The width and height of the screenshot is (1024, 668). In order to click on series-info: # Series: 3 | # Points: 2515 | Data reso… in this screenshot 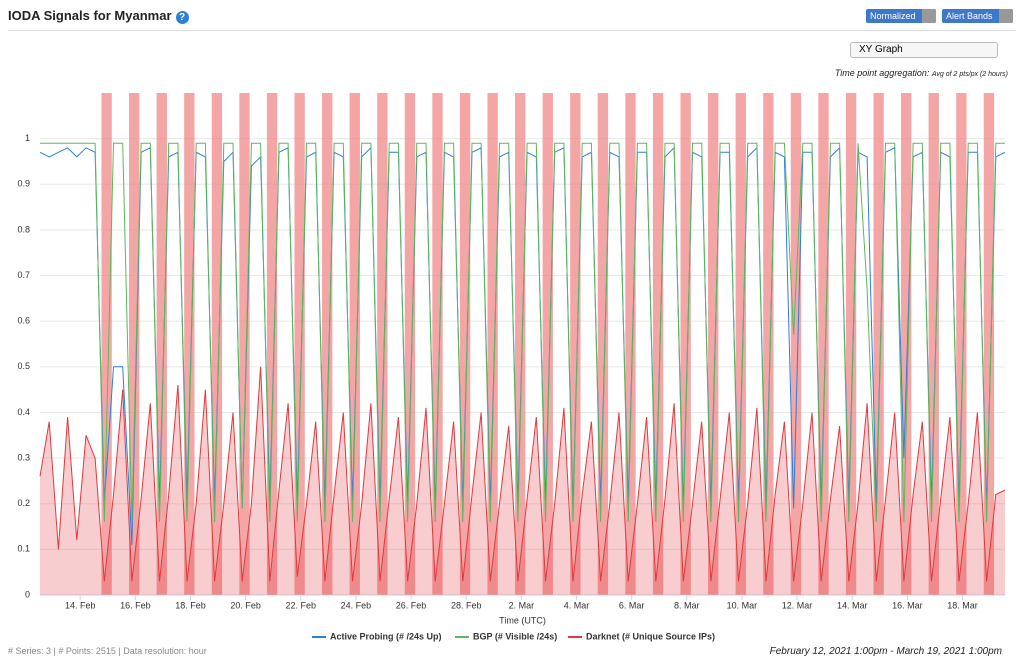, I will do `click(107, 651)`.